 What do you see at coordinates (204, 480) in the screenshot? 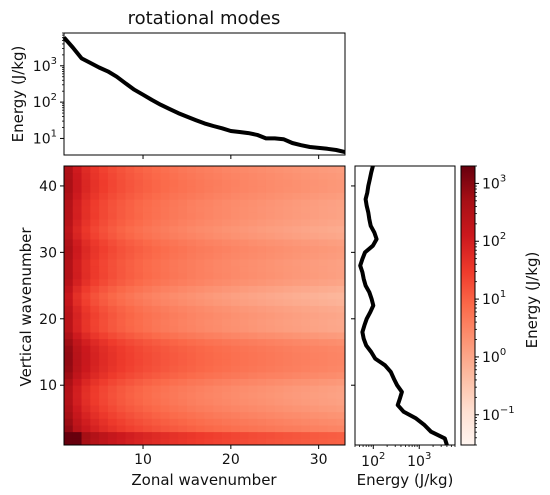
I see `heatmap-x-axis-label: Zonal wavenumber` at bounding box center [204, 480].